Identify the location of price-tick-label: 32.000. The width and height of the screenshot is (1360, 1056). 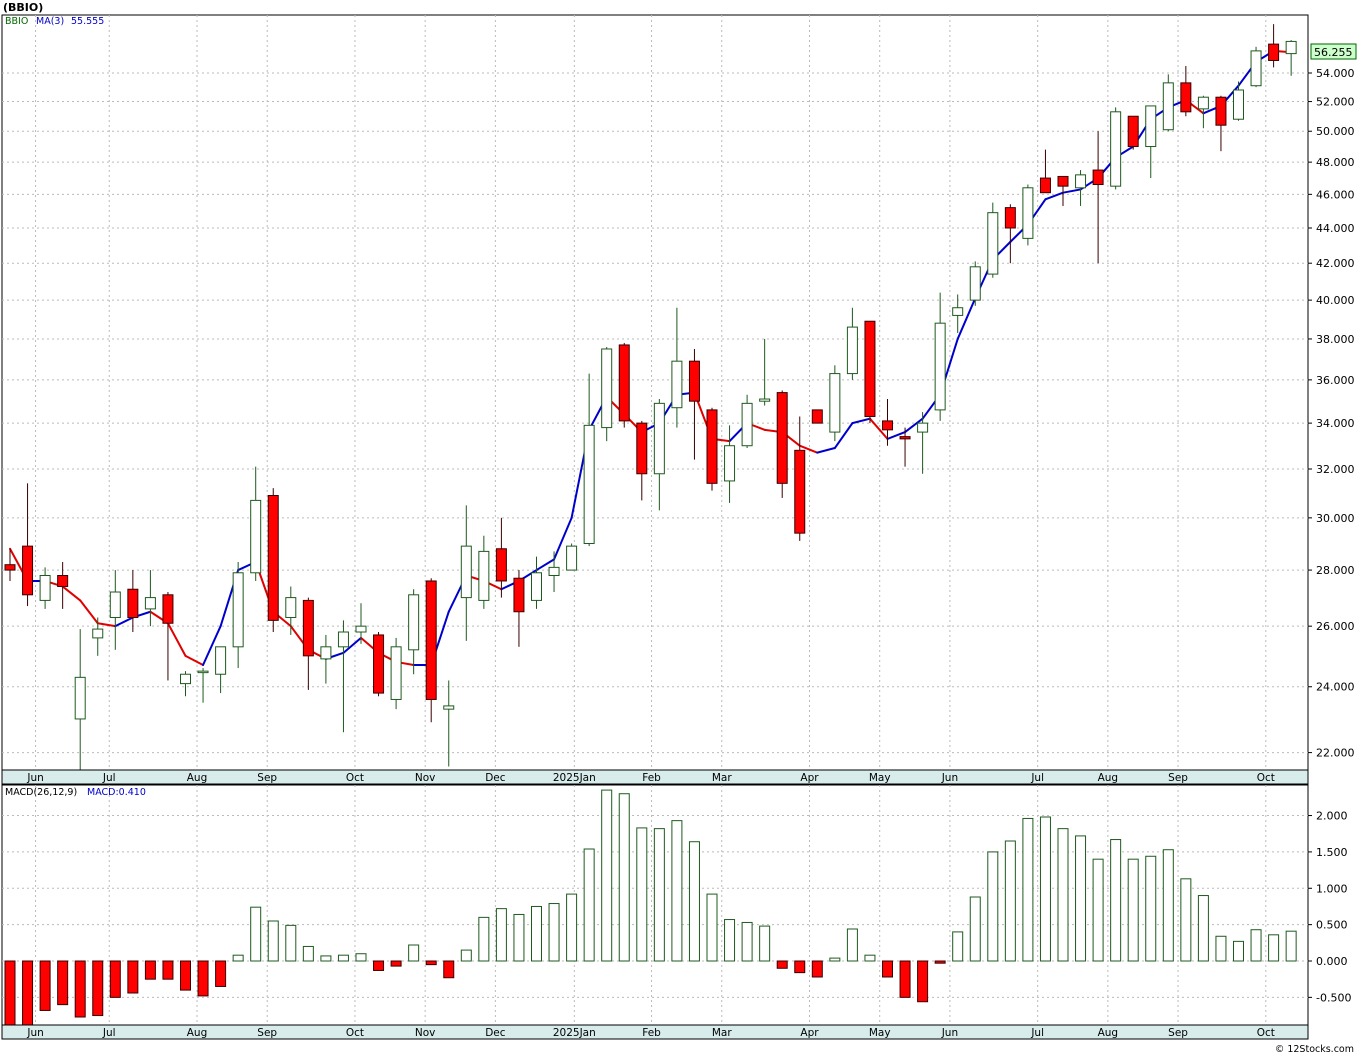
(1335, 469).